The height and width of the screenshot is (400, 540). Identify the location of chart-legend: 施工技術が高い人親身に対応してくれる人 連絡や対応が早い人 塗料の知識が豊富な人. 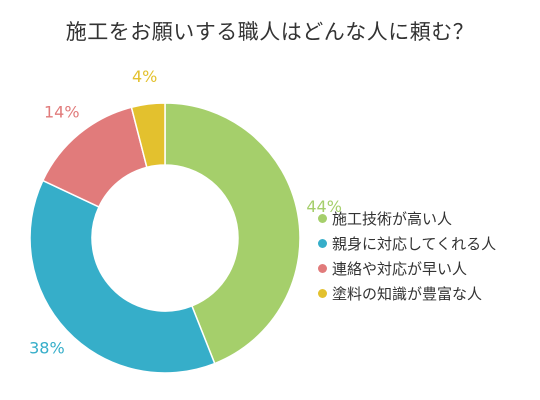
(407, 256).